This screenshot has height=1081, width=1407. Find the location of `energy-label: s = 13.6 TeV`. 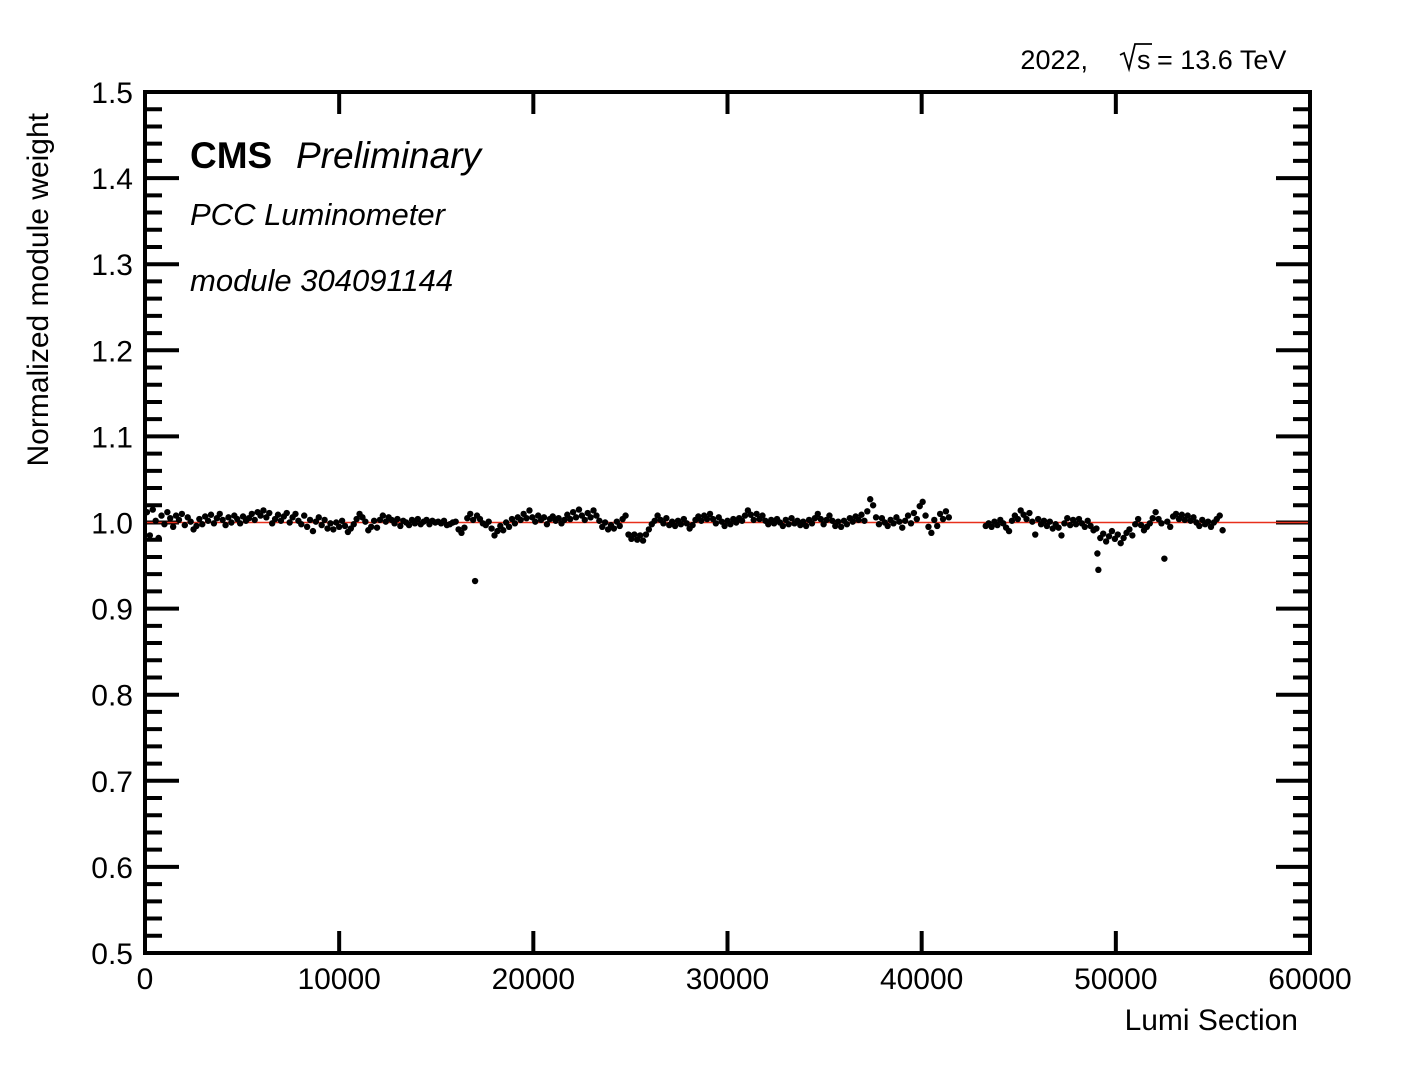

energy-label: s = 13.6 TeV is located at coordinates (1202, 59).